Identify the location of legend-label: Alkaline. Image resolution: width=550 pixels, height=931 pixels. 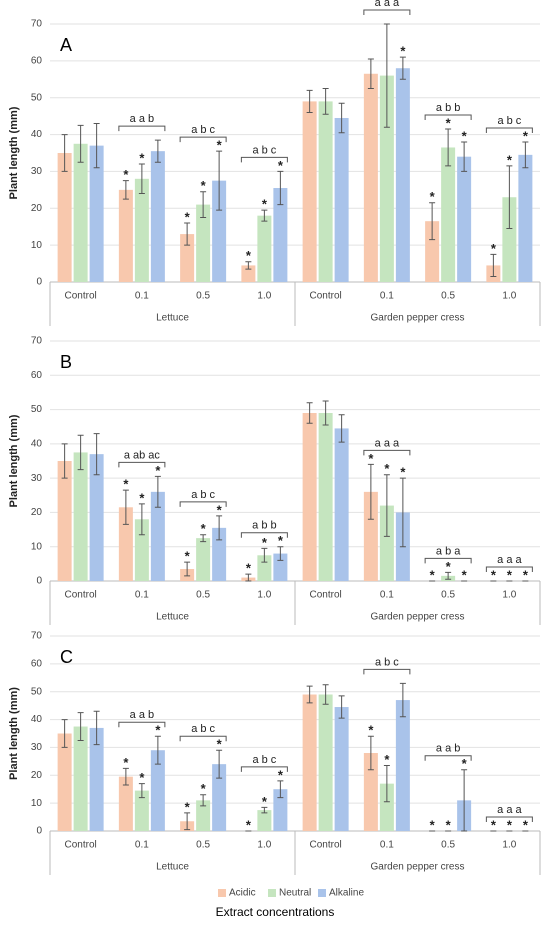
(346, 893).